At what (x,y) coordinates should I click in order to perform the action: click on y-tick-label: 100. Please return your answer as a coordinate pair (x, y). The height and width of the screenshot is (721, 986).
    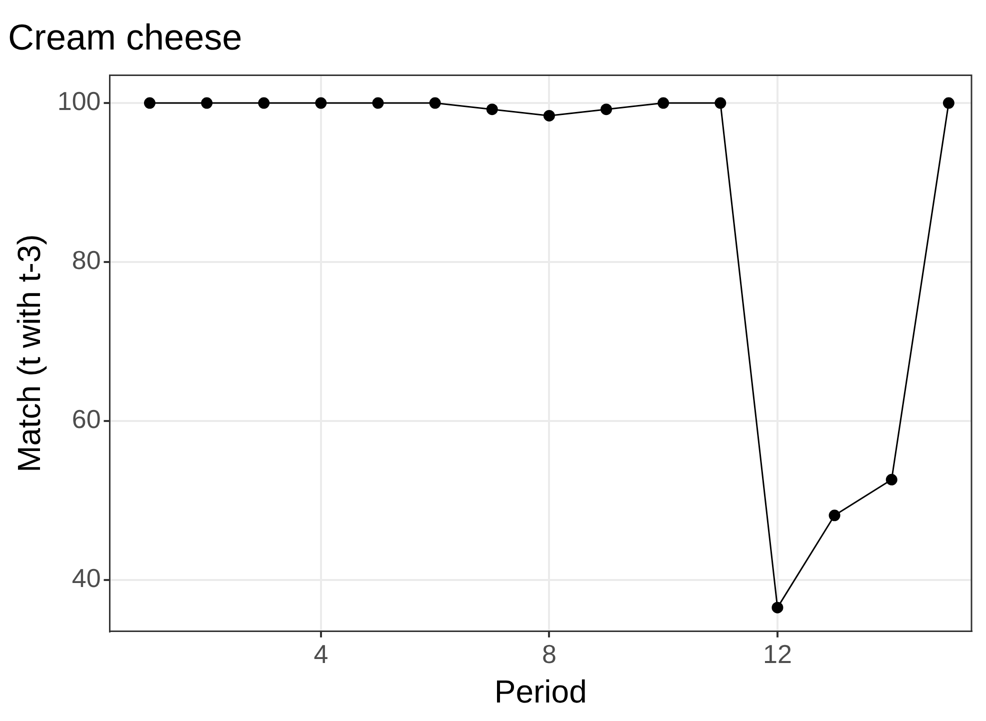
    Looking at the image, I should click on (79, 101).